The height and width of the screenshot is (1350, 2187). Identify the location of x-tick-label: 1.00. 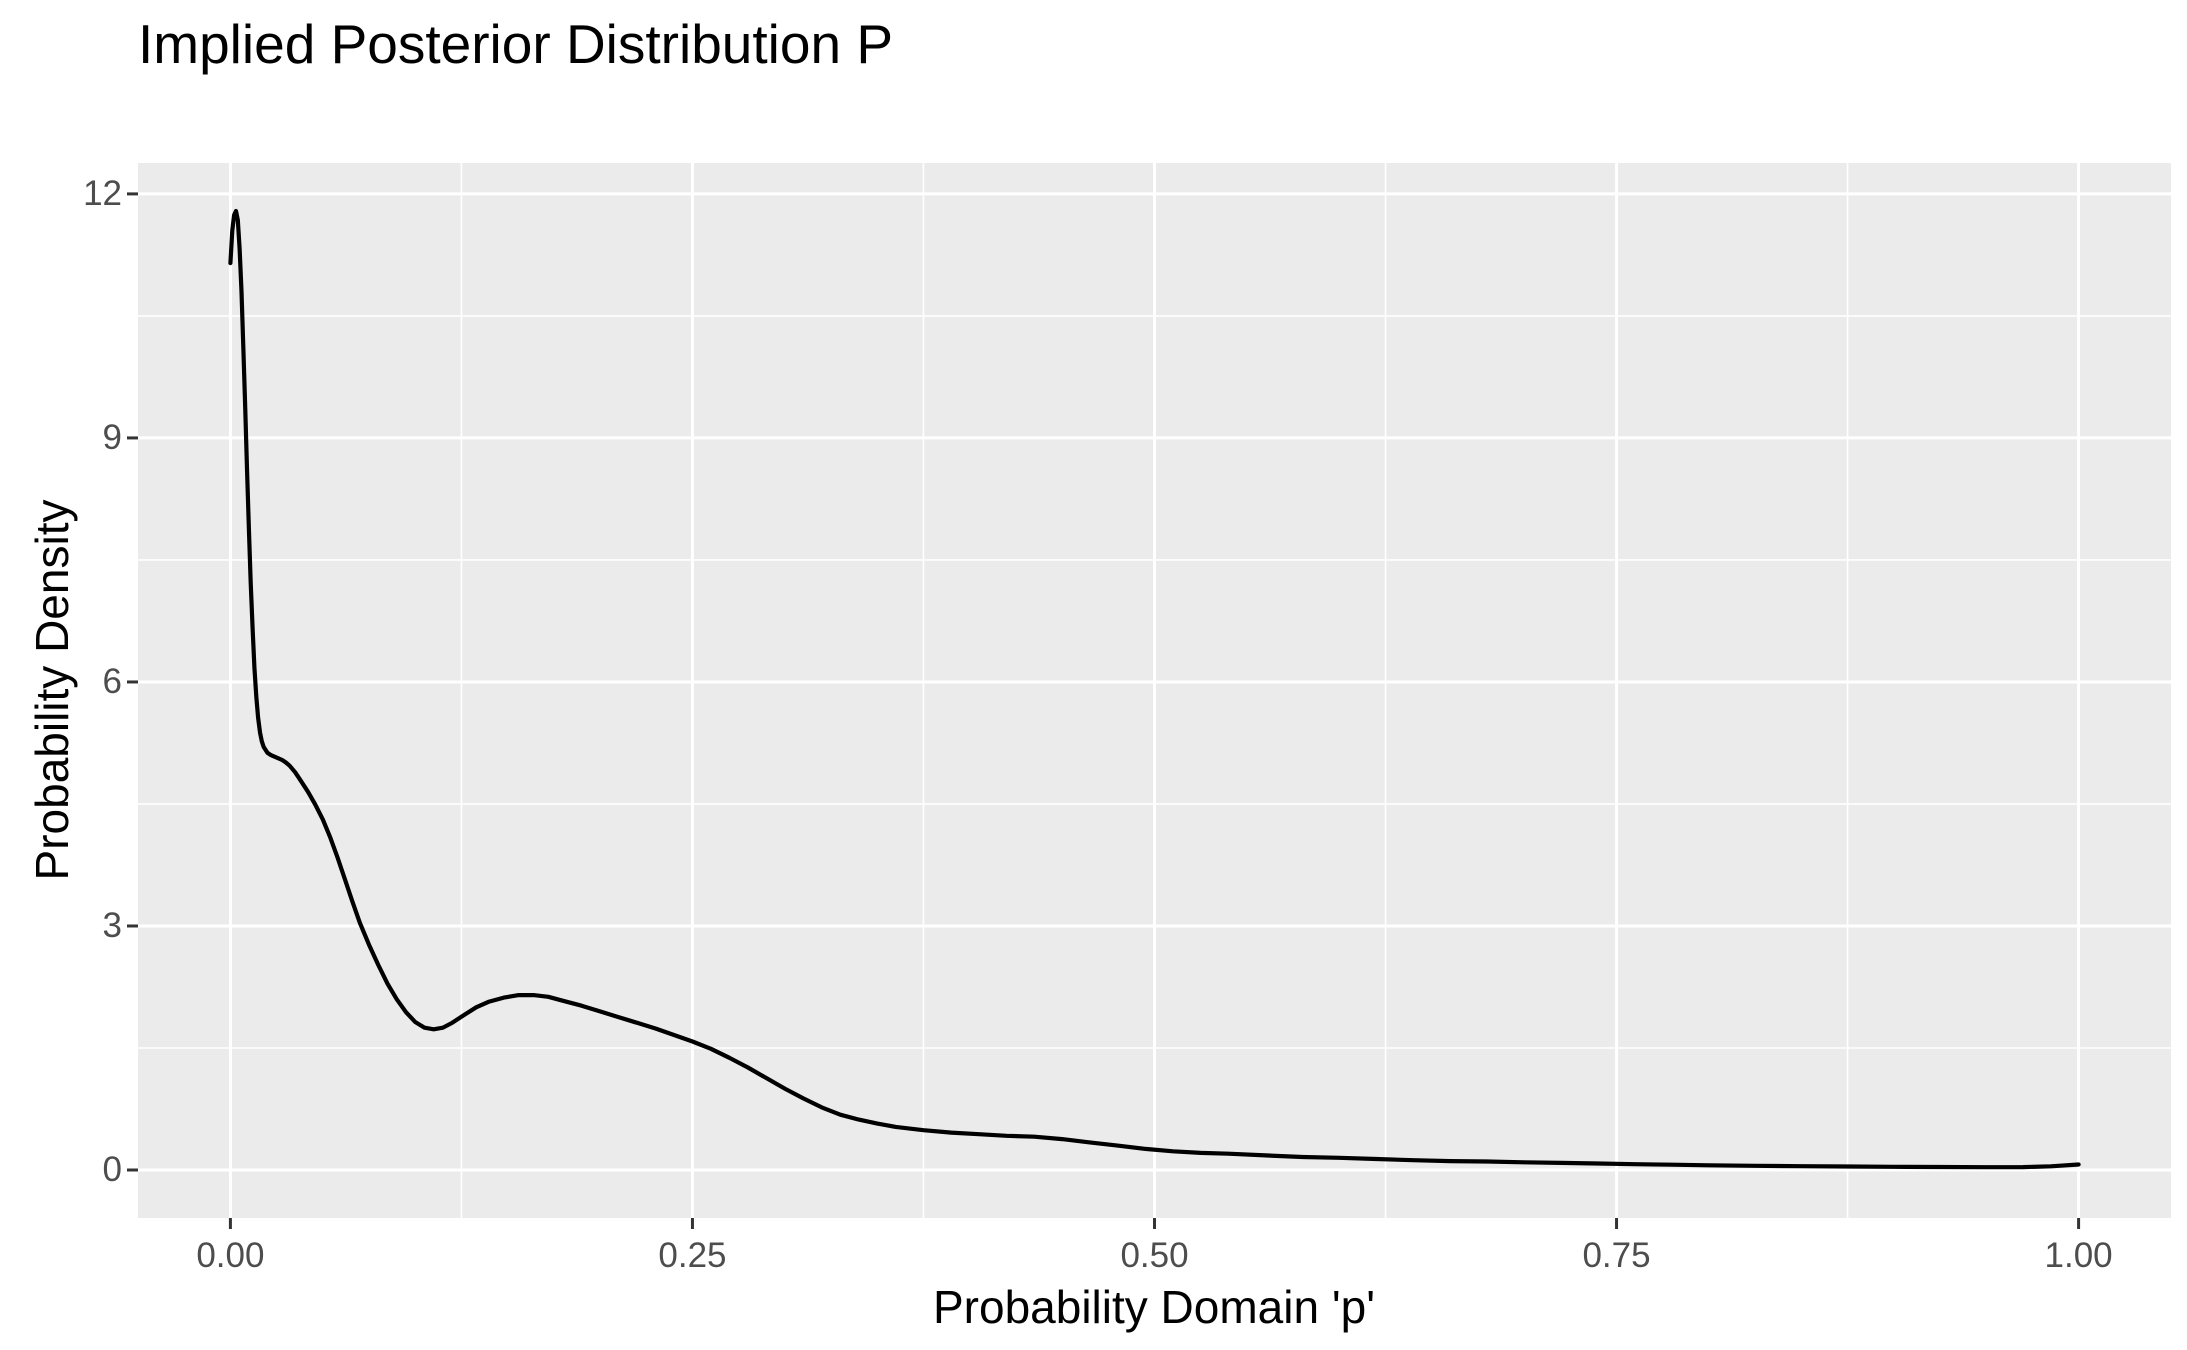
(2078, 1255).